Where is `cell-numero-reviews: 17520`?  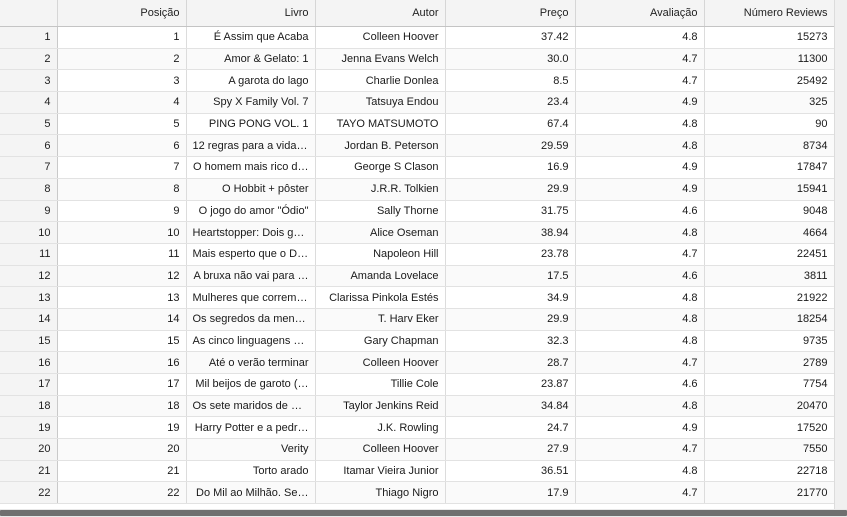 cell-numero-reviews: 17520 is located at coordinates (769, 428).